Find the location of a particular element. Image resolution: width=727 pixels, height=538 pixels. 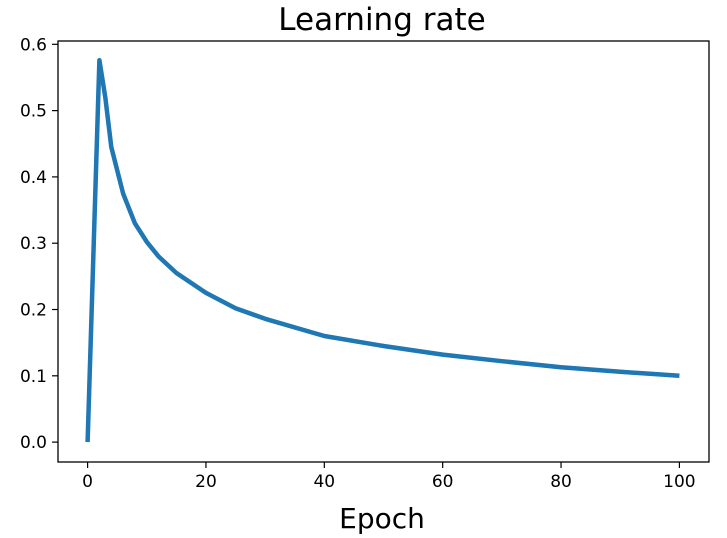

y-tick-label: 0.4 is located at coordinates (33, 178).